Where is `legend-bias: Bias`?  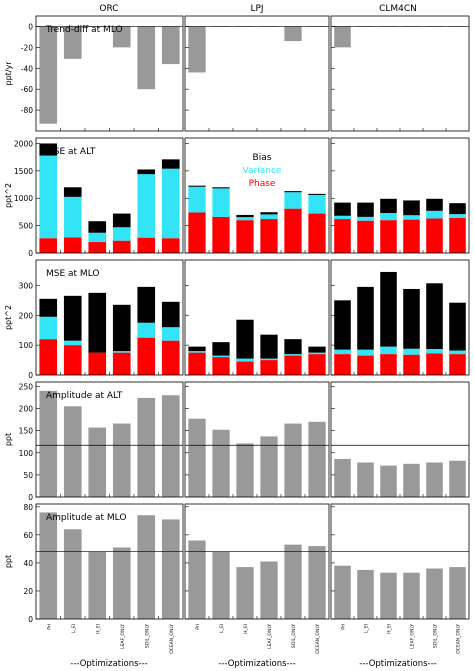
legend-bias: Bias is located at coordinates (262, 158).